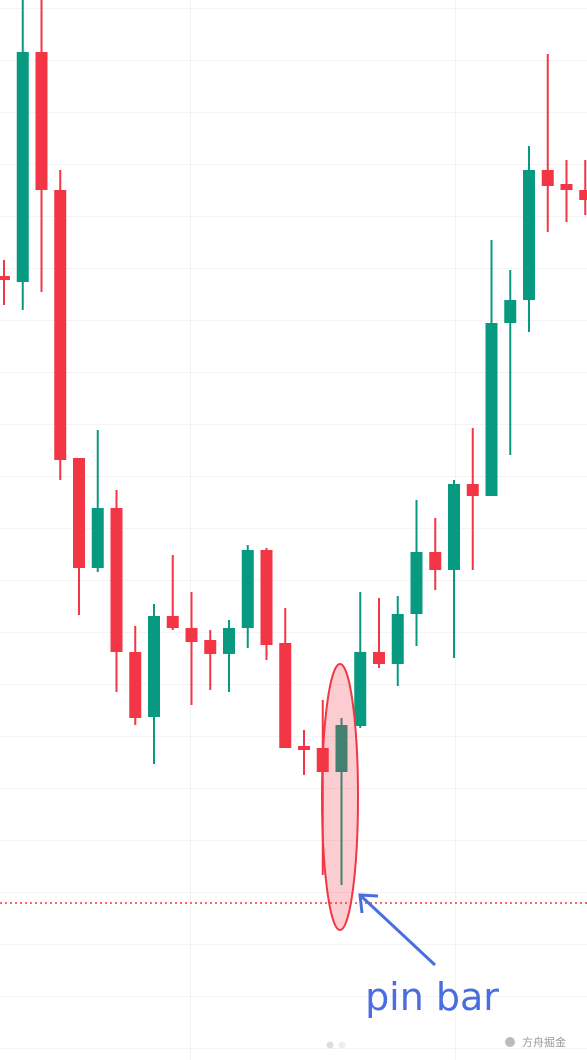 The image size is (587, 1060). What do you see at coordinates (397, 930) in the screenshot?
I see `arrow-shaft` at bounding box center [397, 930].